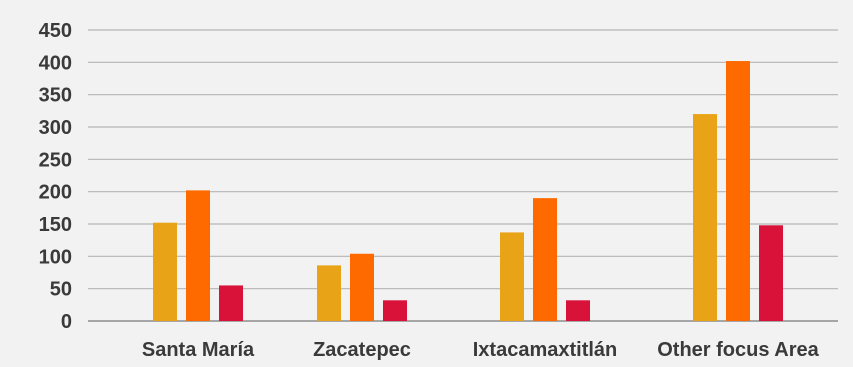 This screenshot has width=853, height=367. I want to click on y-tick-label: 0, so click(66, 322).